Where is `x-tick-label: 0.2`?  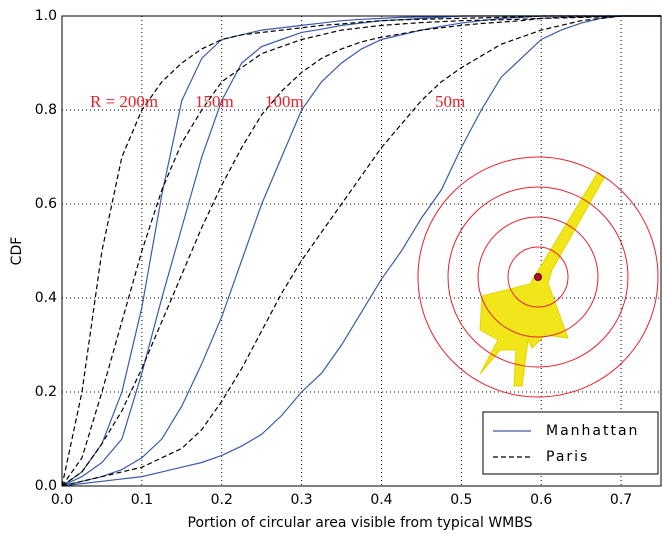 x-tick-label: 0.2 is located at coordinates (222, 500).